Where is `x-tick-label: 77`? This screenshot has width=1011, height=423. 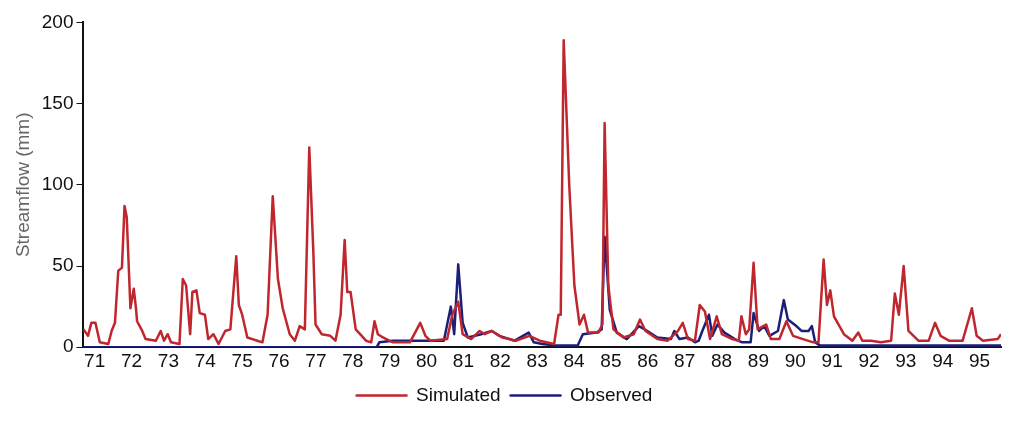
x-tick-label: 77 is located at coordinates (316, 360).